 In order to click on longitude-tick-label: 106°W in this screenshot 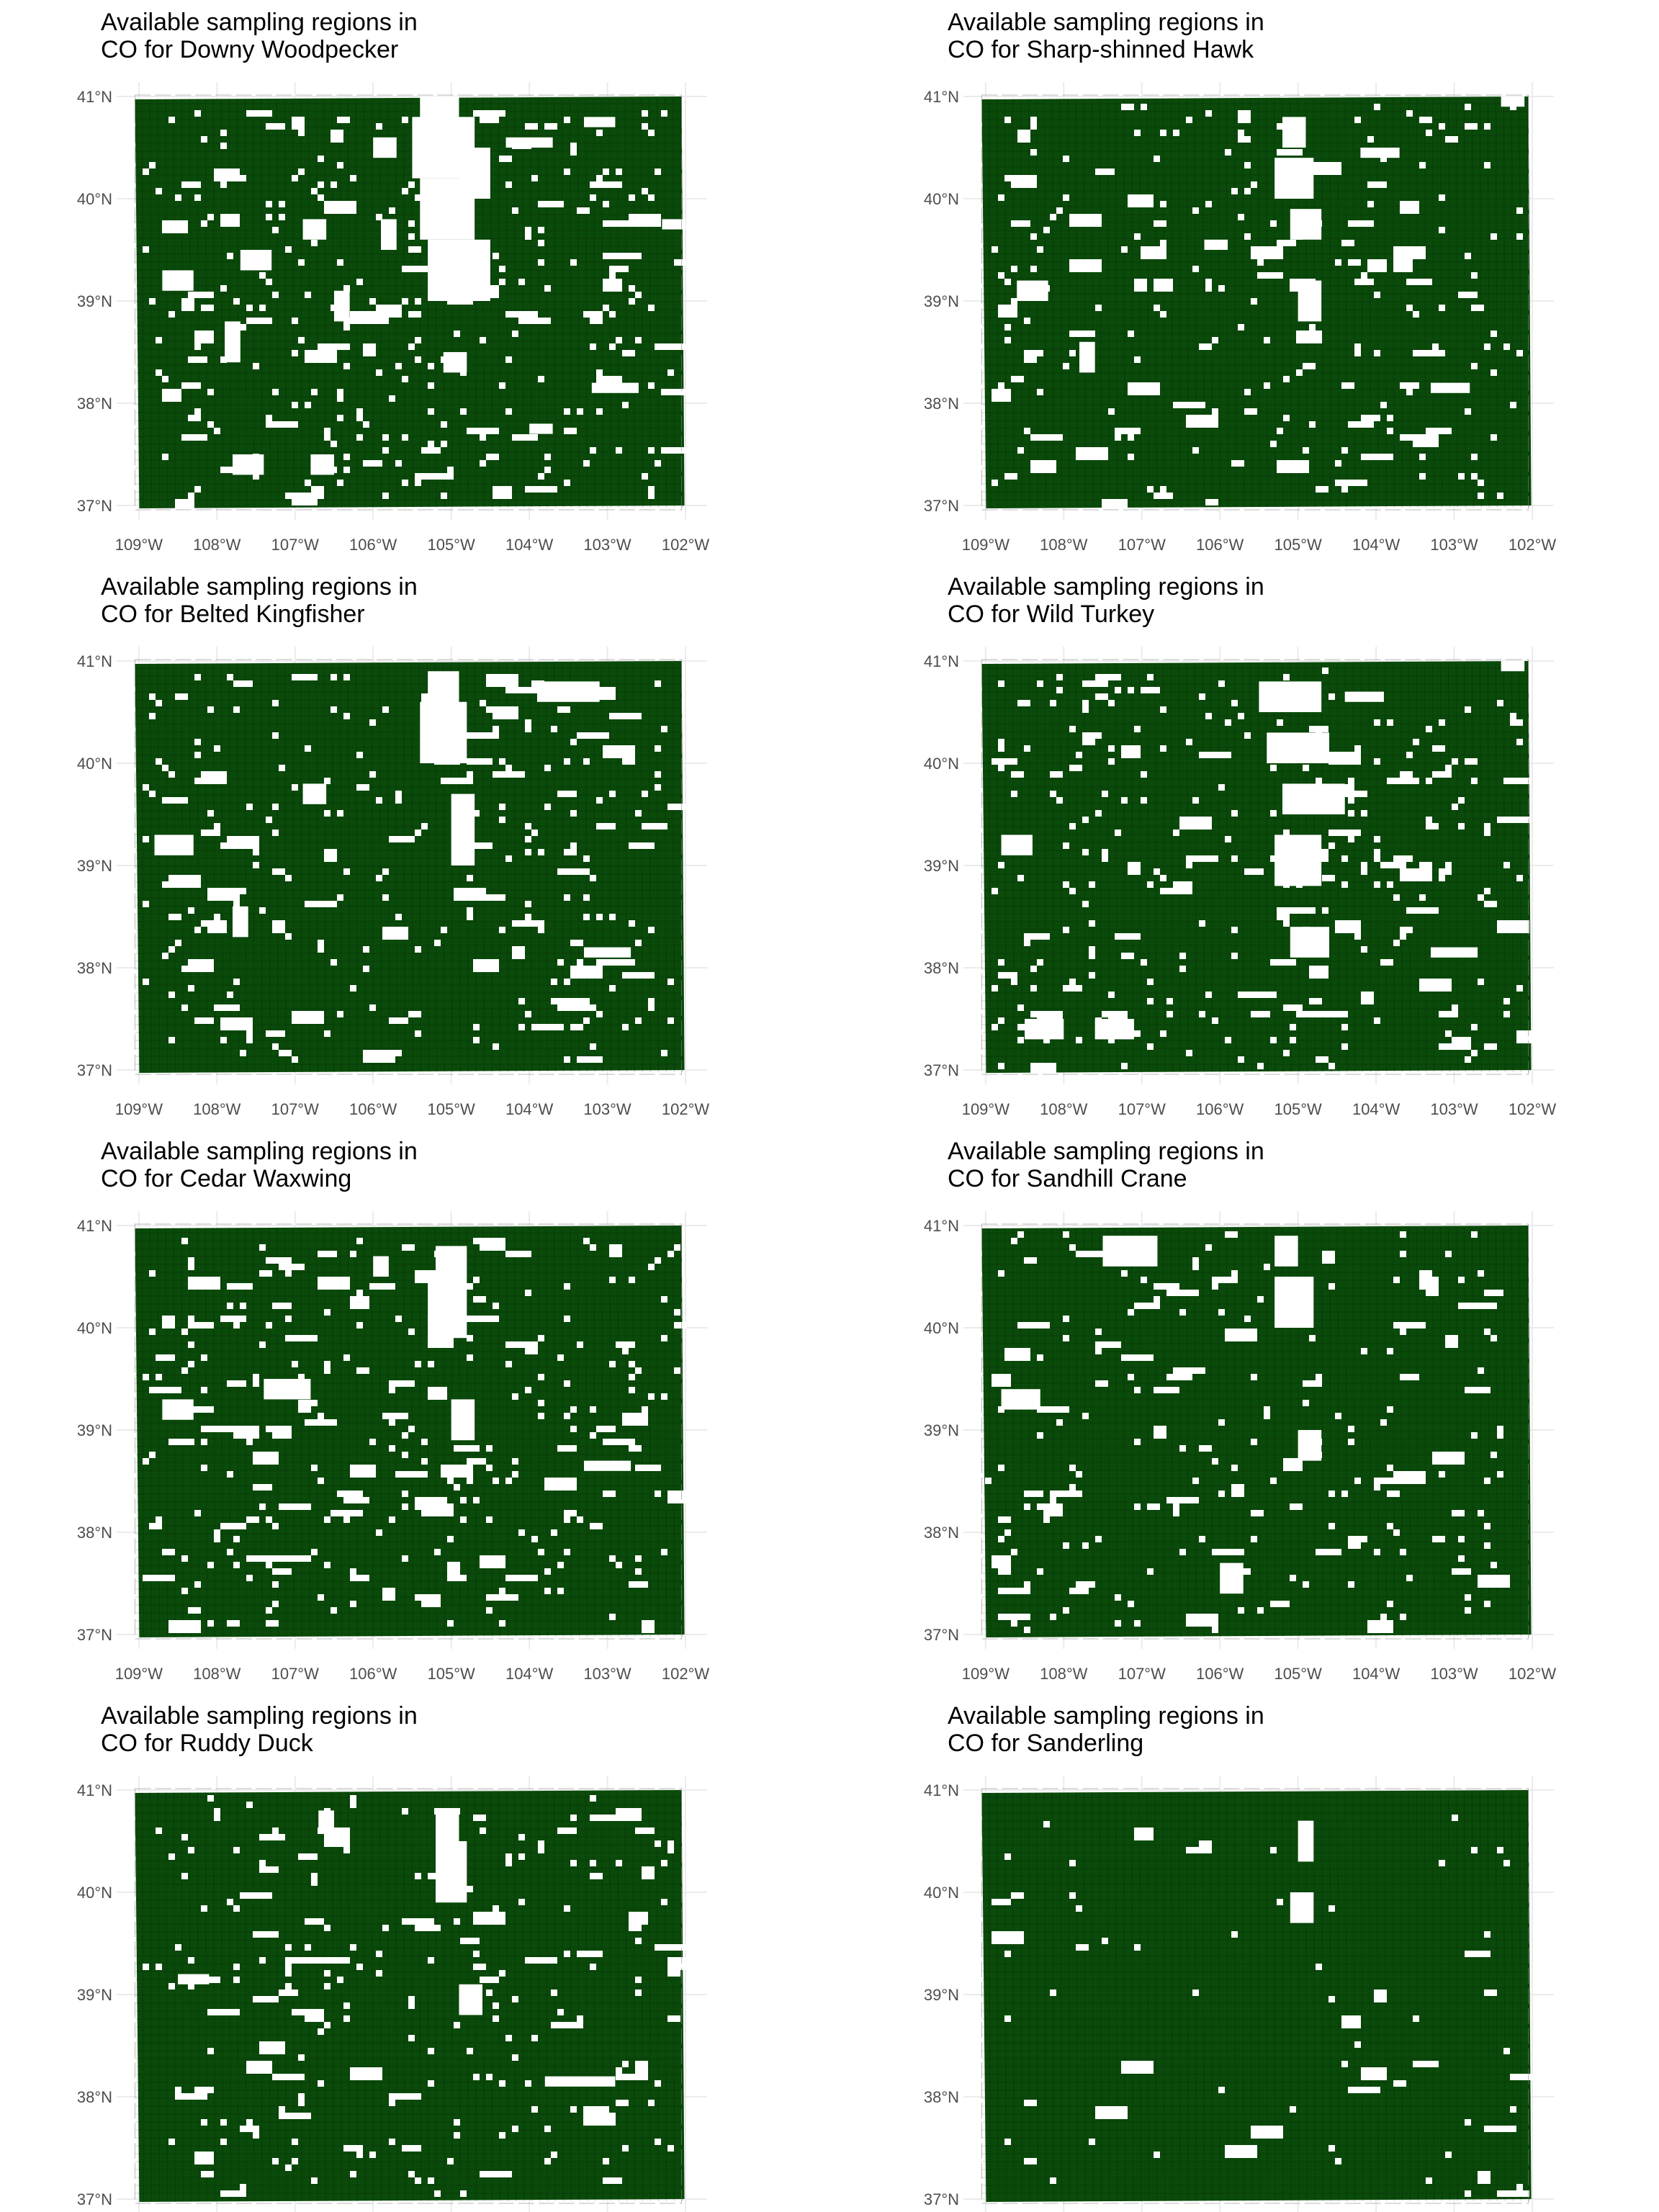, I will do `click(1220, 545)`.